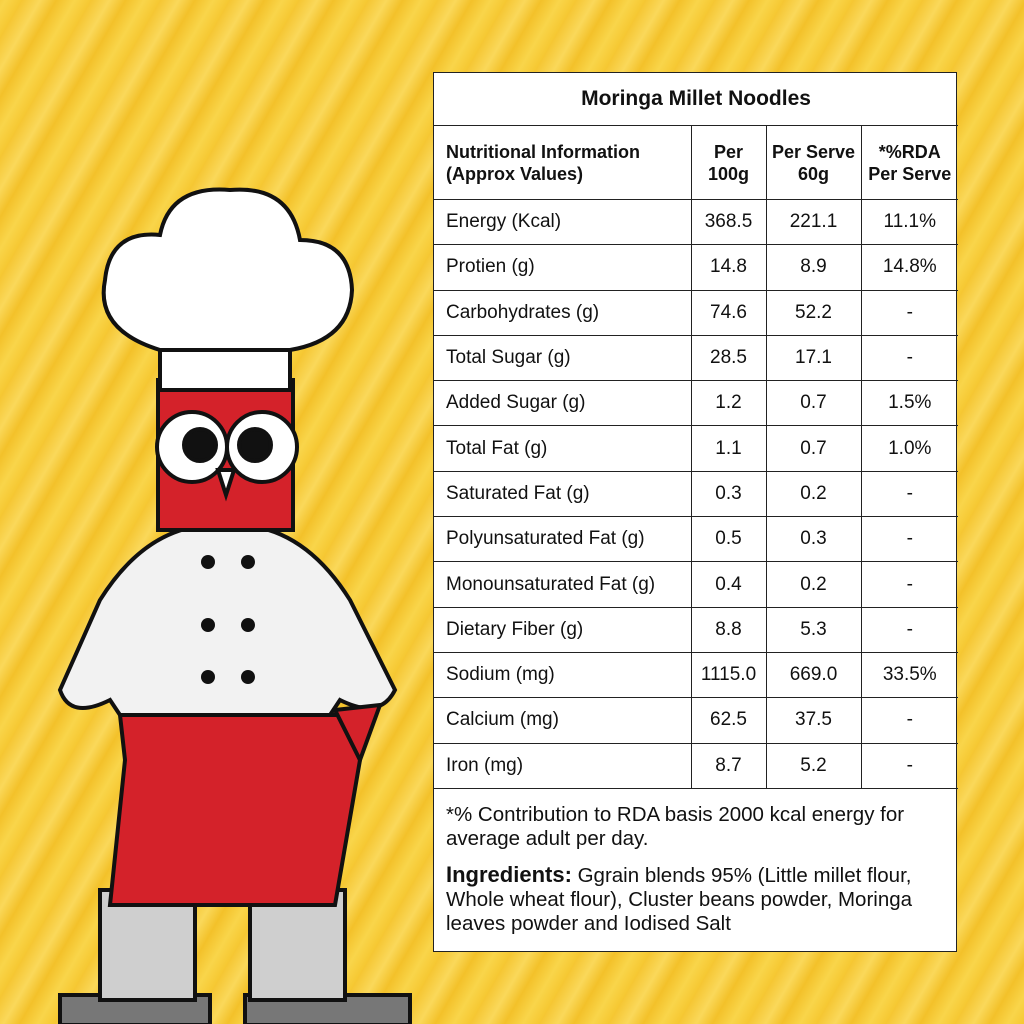 The width and height of the screenshot is (1024, 1024). Describe the element at coordinates (728, 358) in the screenshot. I see `nutrient-value: 28.5` at that location.